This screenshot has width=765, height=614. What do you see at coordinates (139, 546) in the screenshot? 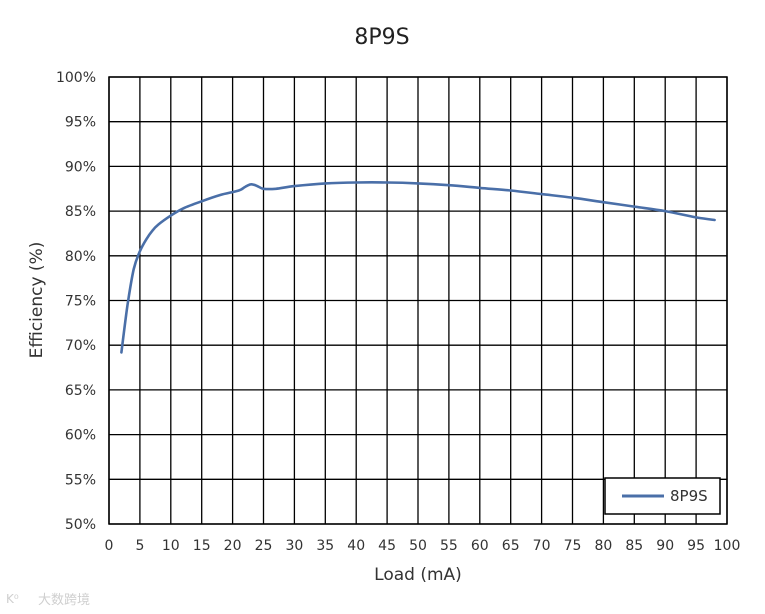
I see `x-tick-label: 5` at bounding box center [139, 546].